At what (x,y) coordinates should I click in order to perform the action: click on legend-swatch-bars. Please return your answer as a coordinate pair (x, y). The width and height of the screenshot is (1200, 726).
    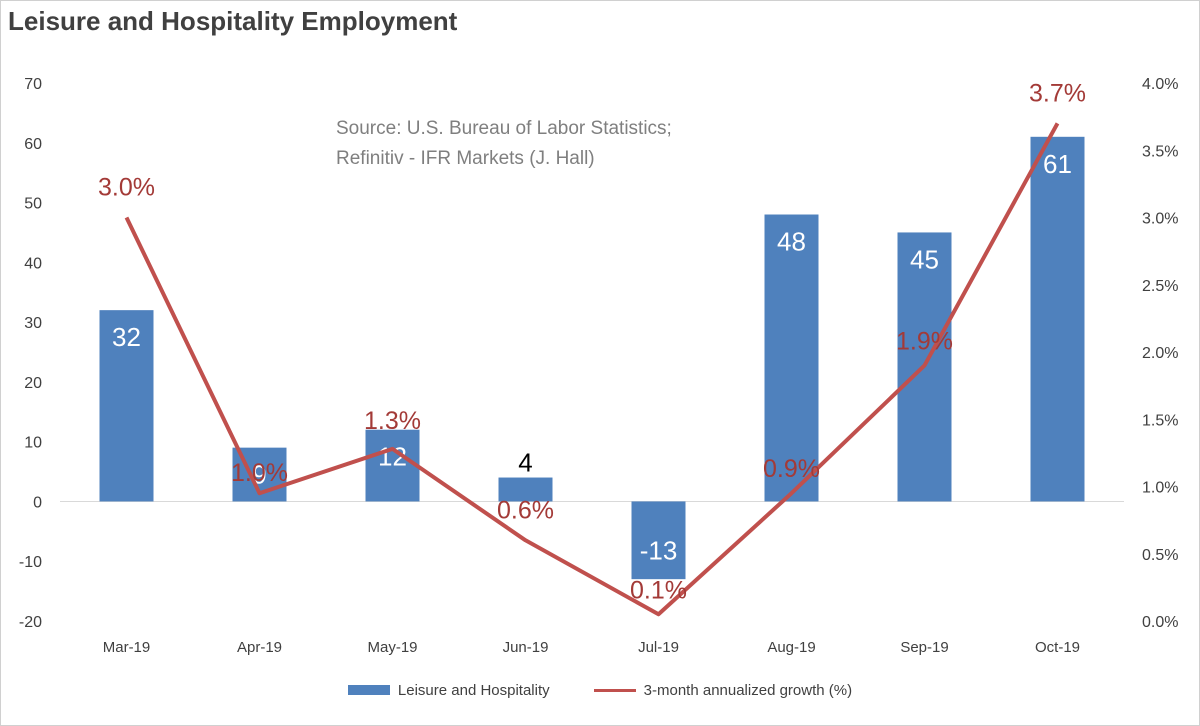
    Looking at the image, I should click on (368, 690).